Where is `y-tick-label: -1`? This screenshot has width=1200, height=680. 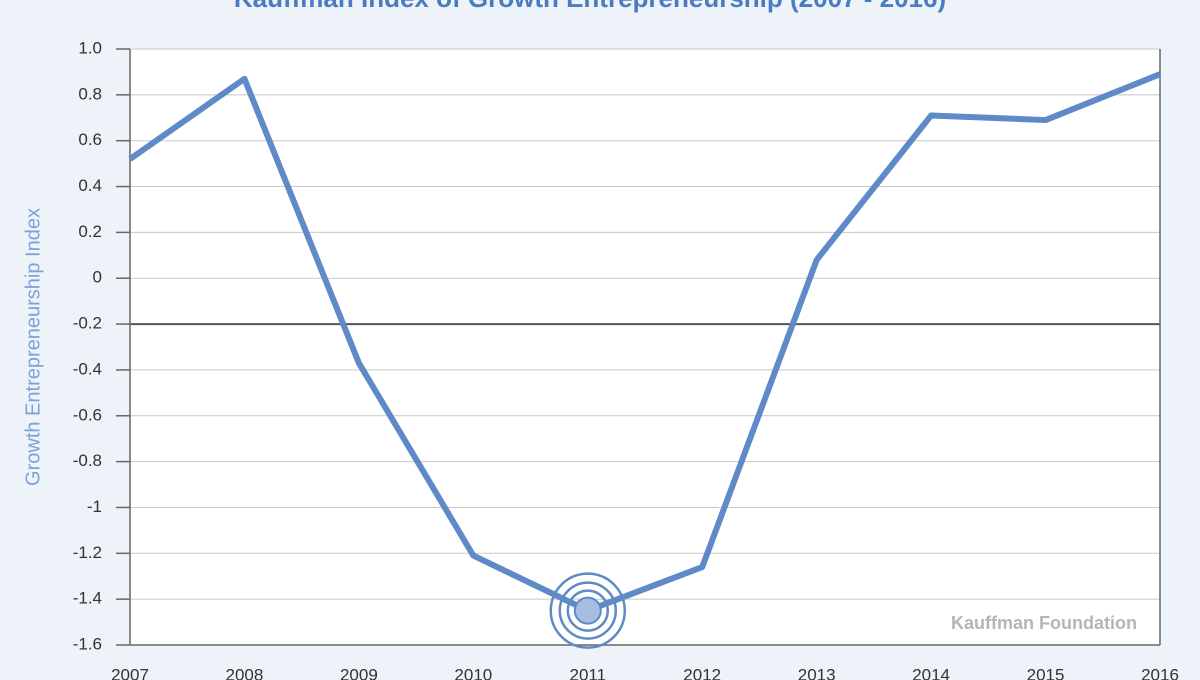
y-tick-label: -1 is located at coordinates (94, 506).